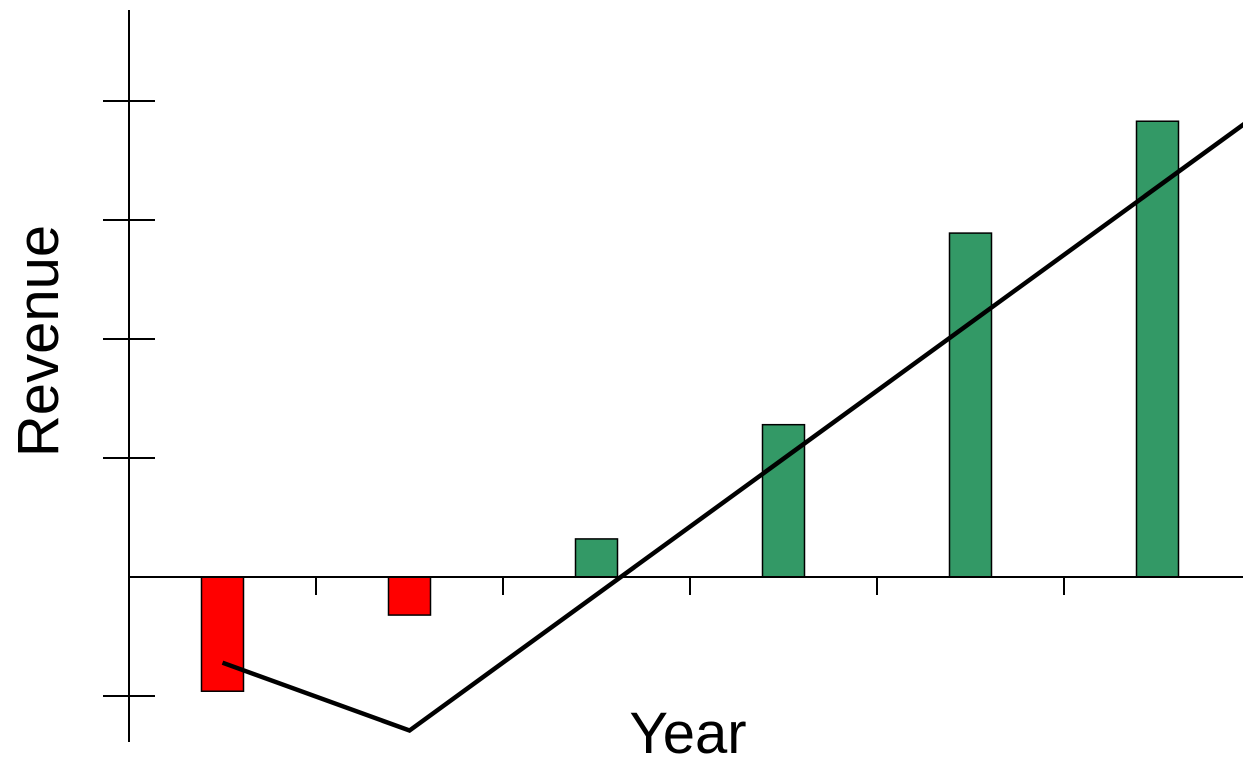 This screenshot has width=1243, height=760. What do you see at coordinates (687, 730) in the screenshot?
I see `x-axis-label: Year` at bounding box center [687, 730].